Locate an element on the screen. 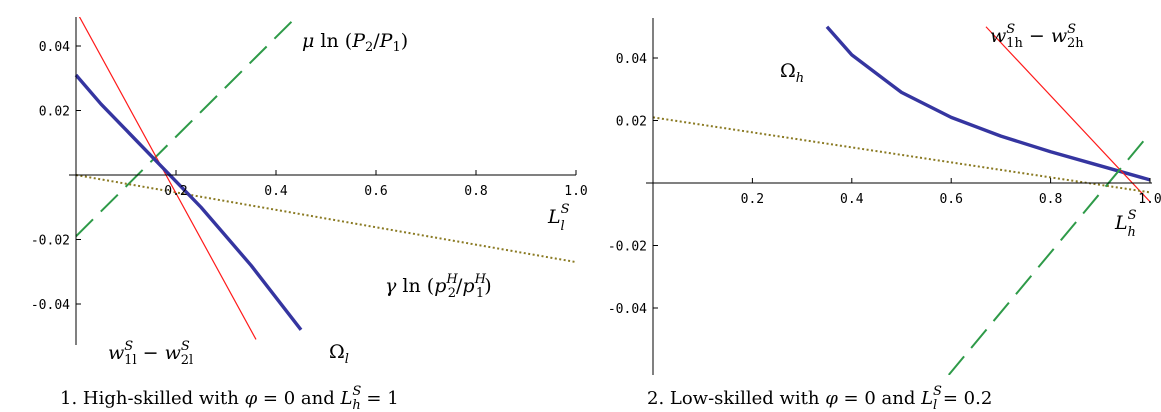 The image size is (1161, 412). right-y-tick-label: 0.04 is located at coordinates (631, 59).